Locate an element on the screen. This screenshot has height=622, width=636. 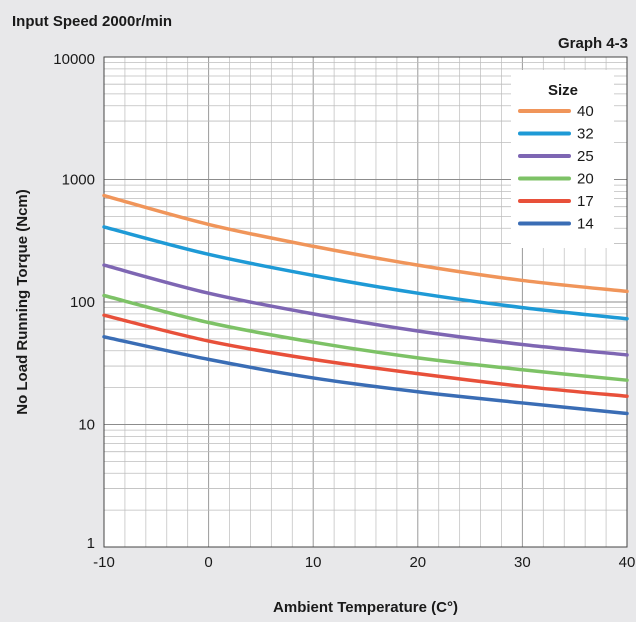
y-tick-label: 10 is located at coordinates (86, 425).